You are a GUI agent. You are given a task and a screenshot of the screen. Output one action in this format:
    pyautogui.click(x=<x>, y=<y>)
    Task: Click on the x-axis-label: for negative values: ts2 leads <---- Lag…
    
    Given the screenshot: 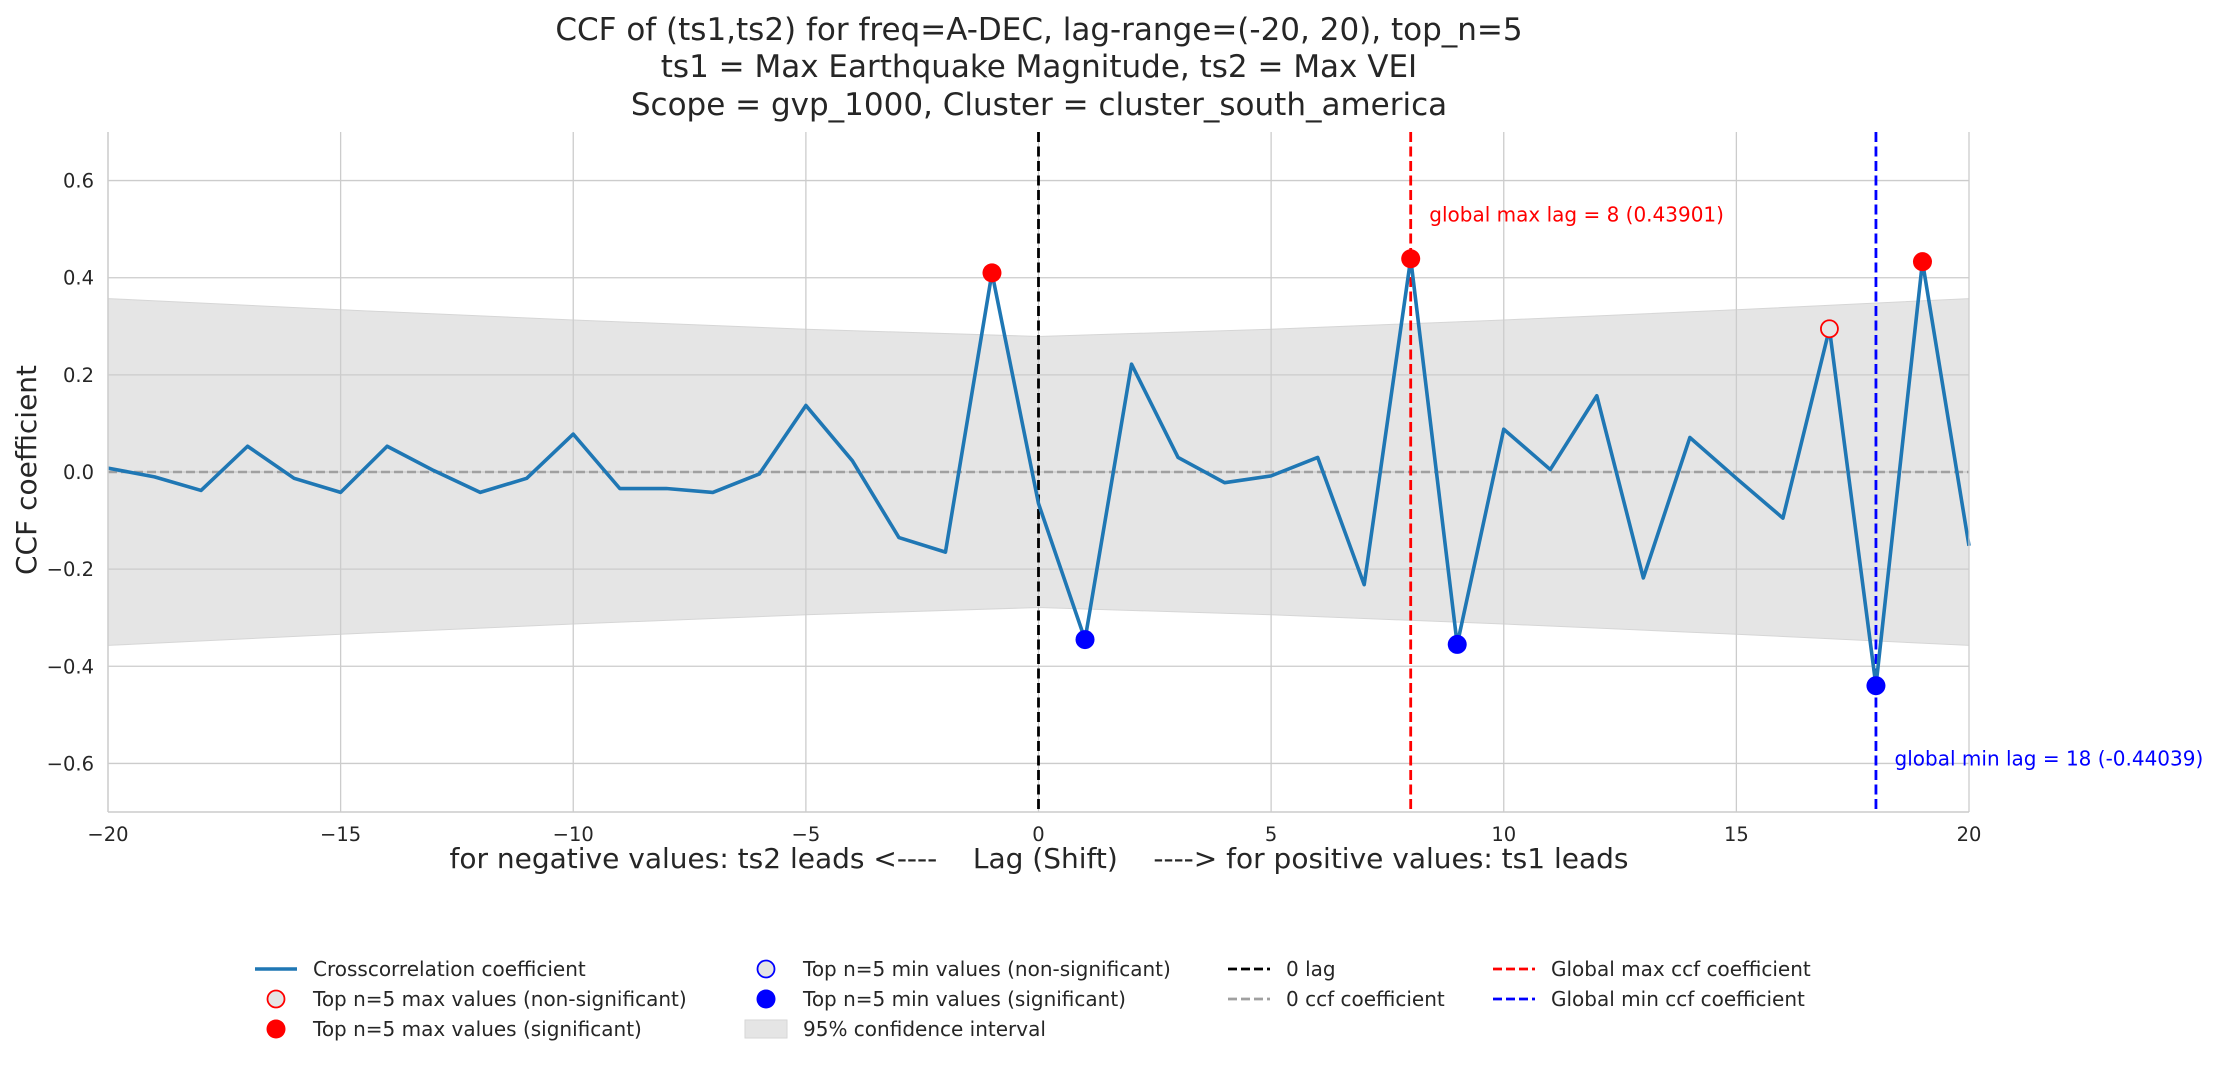 What is the action you would take?
    pyautogui.click(x=1039, y=858)
    